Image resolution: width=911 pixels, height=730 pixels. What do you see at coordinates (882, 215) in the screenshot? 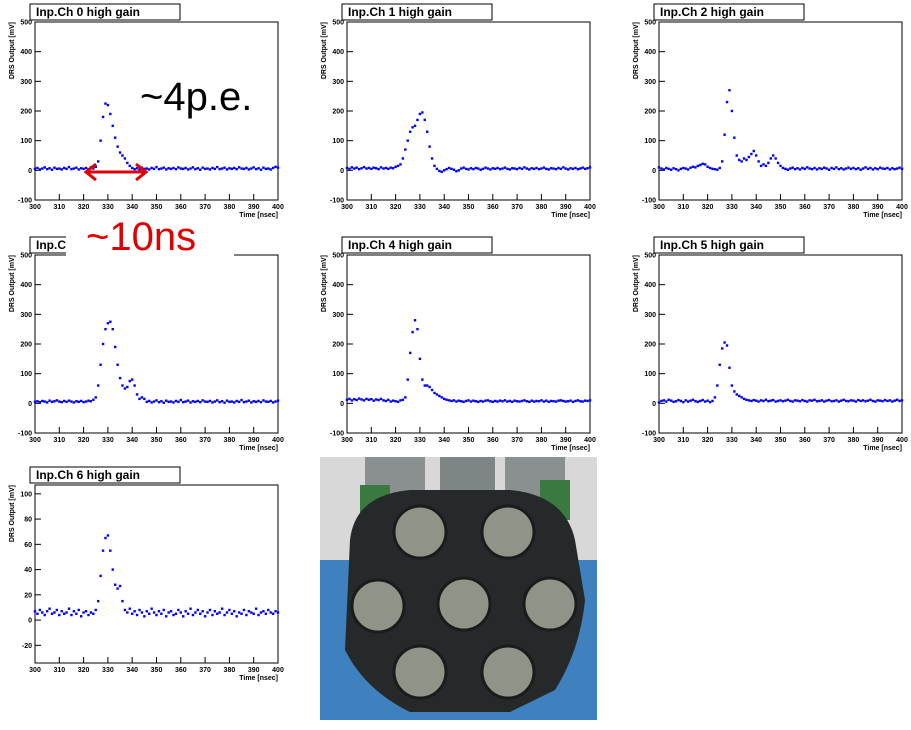
I see `x-axis-label: Time [nsec]` at bounding box center [882, 215].